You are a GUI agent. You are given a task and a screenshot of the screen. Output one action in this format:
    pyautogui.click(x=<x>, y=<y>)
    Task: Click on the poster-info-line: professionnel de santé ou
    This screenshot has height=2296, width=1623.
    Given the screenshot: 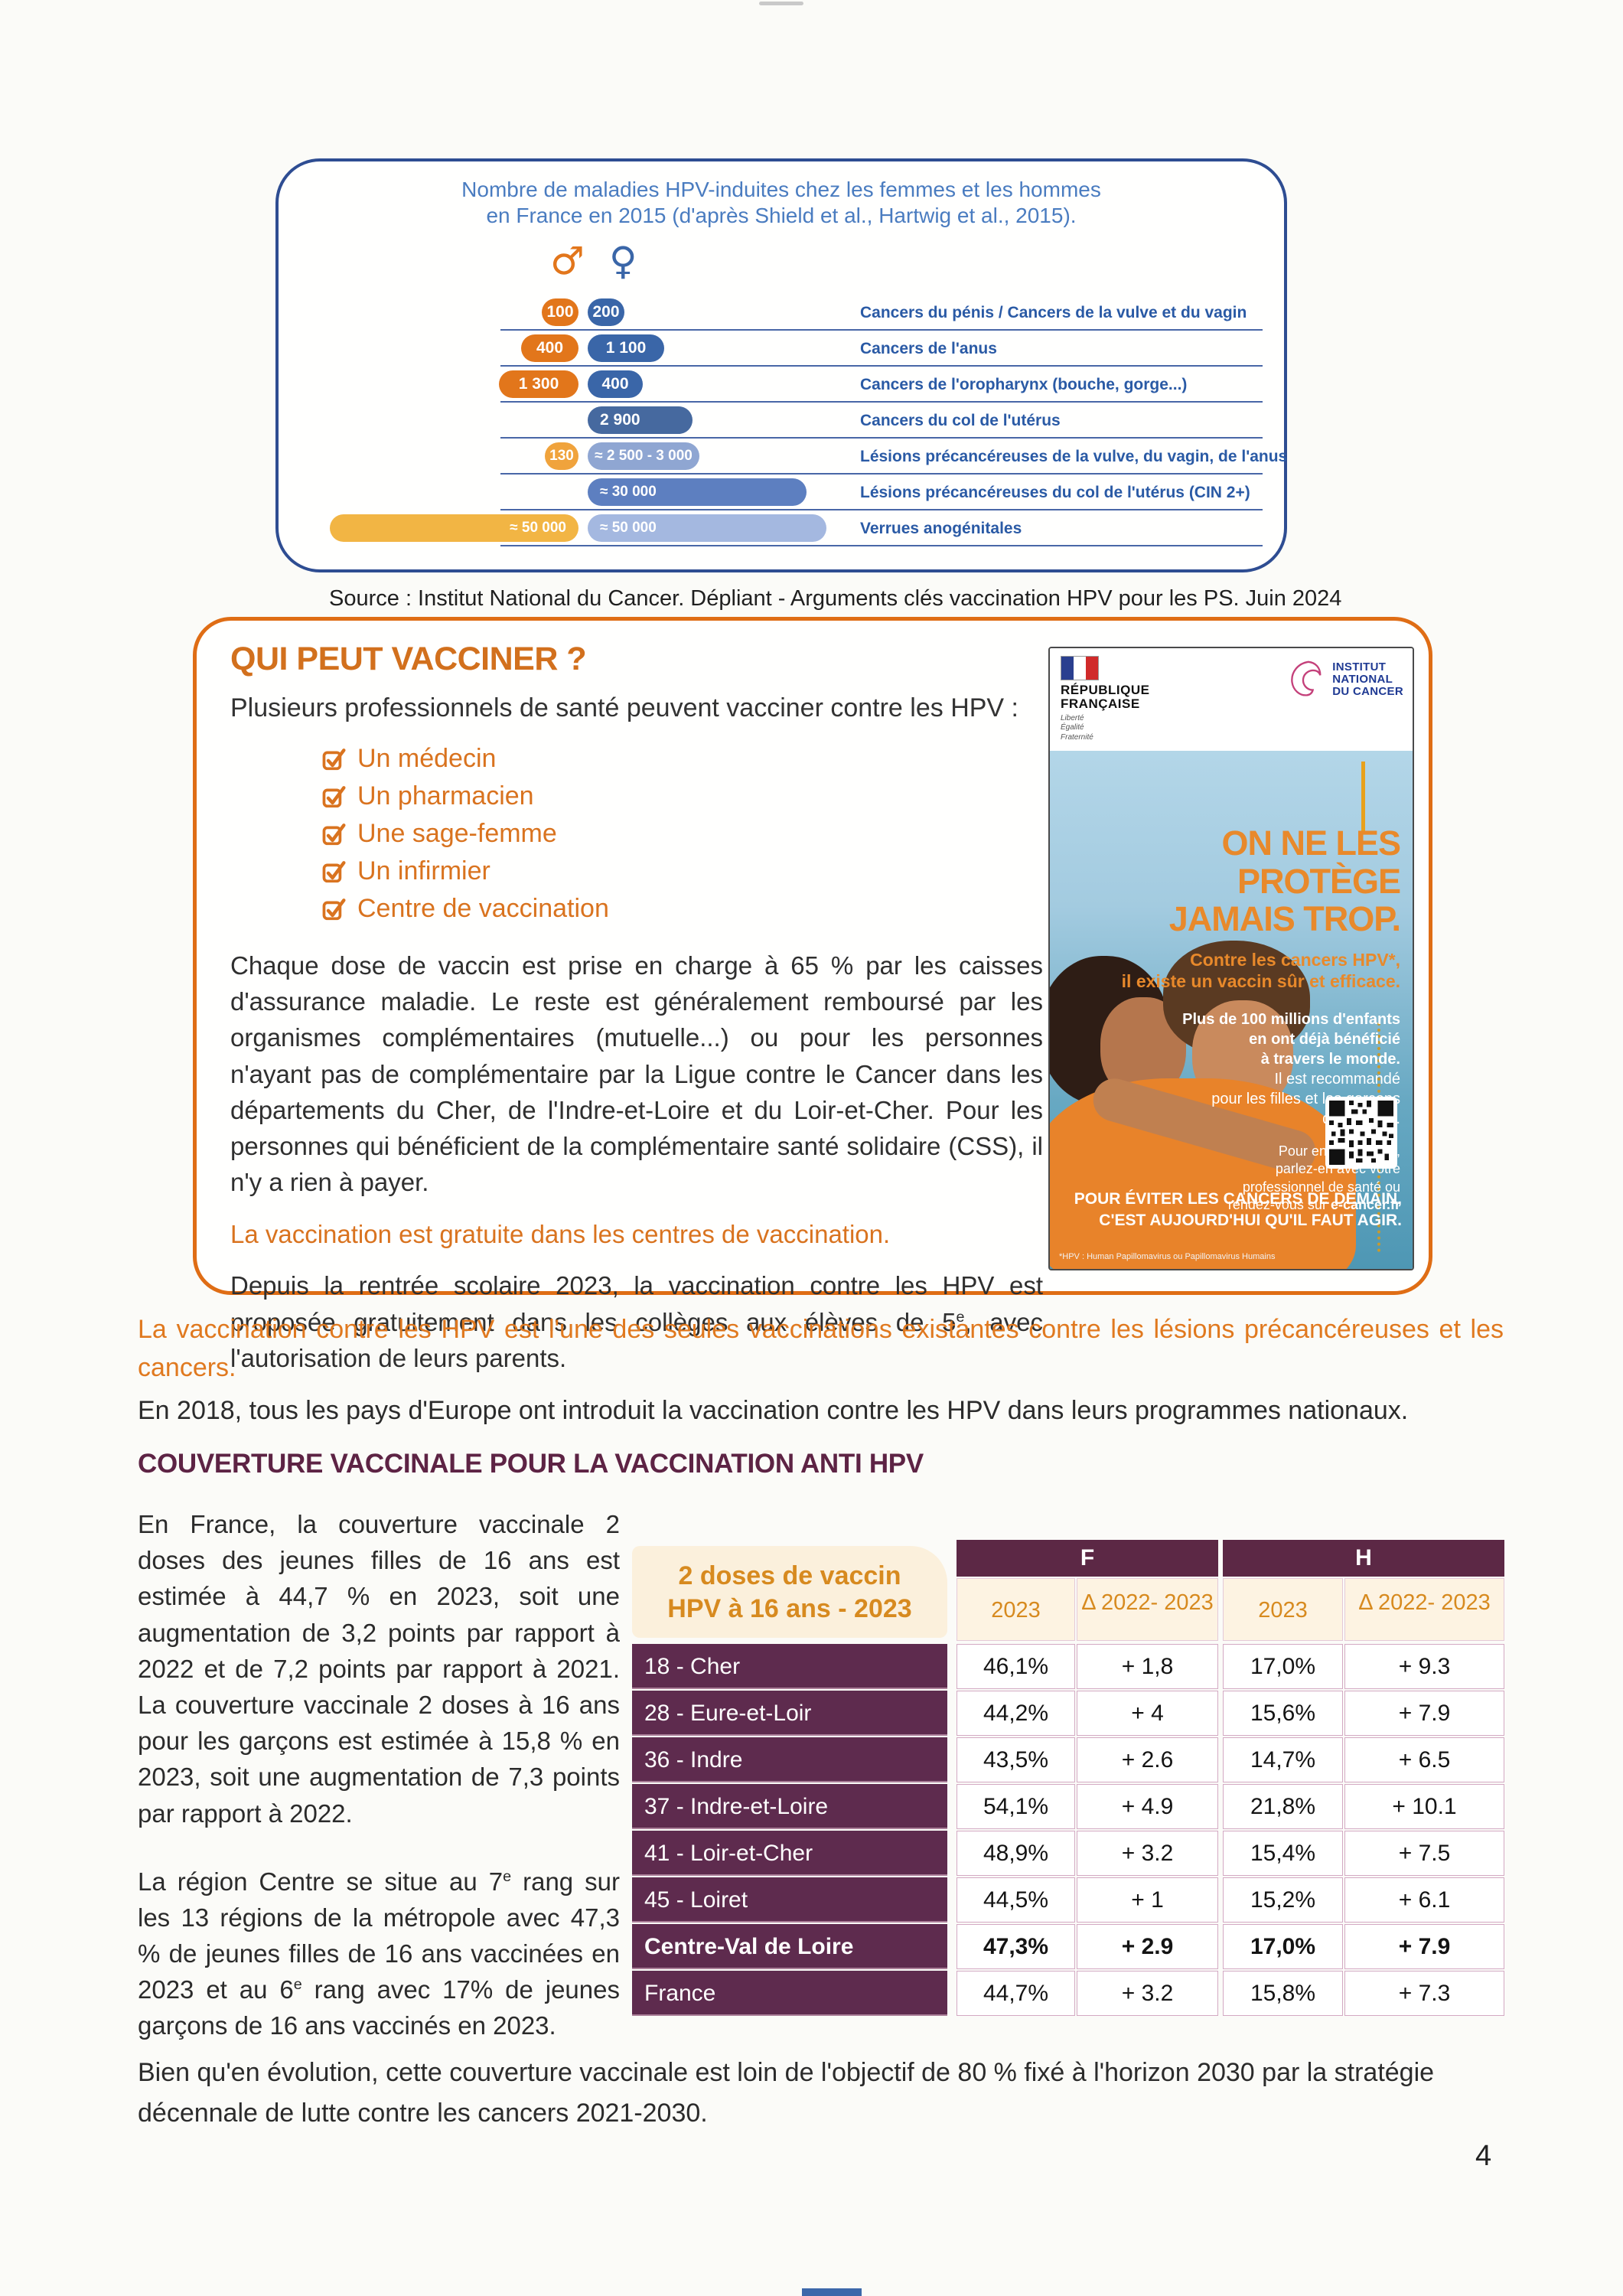 What is the action you would take?
    pyautogui.click(x=1321, y=1187)
    